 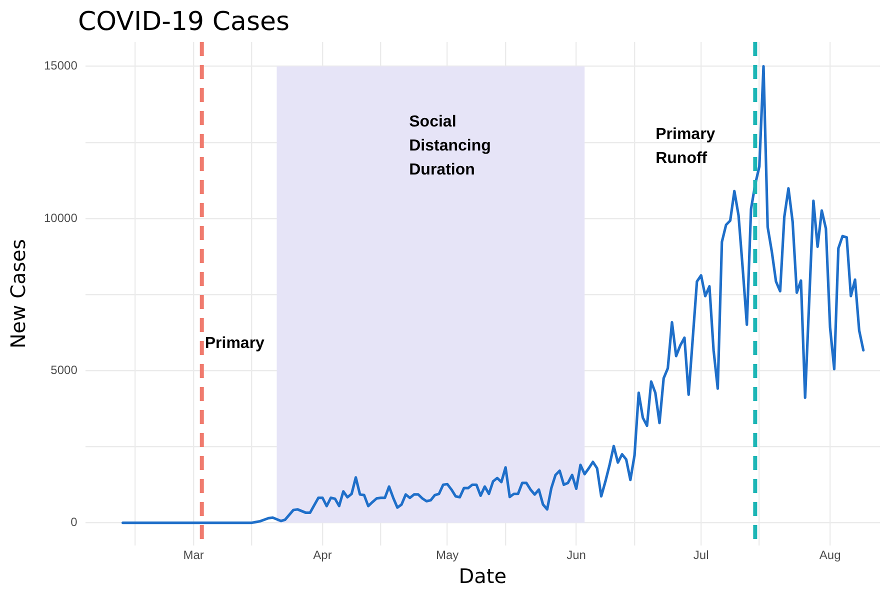 I want to click on x-tick-label: Apr, so click(x=322, y=555).